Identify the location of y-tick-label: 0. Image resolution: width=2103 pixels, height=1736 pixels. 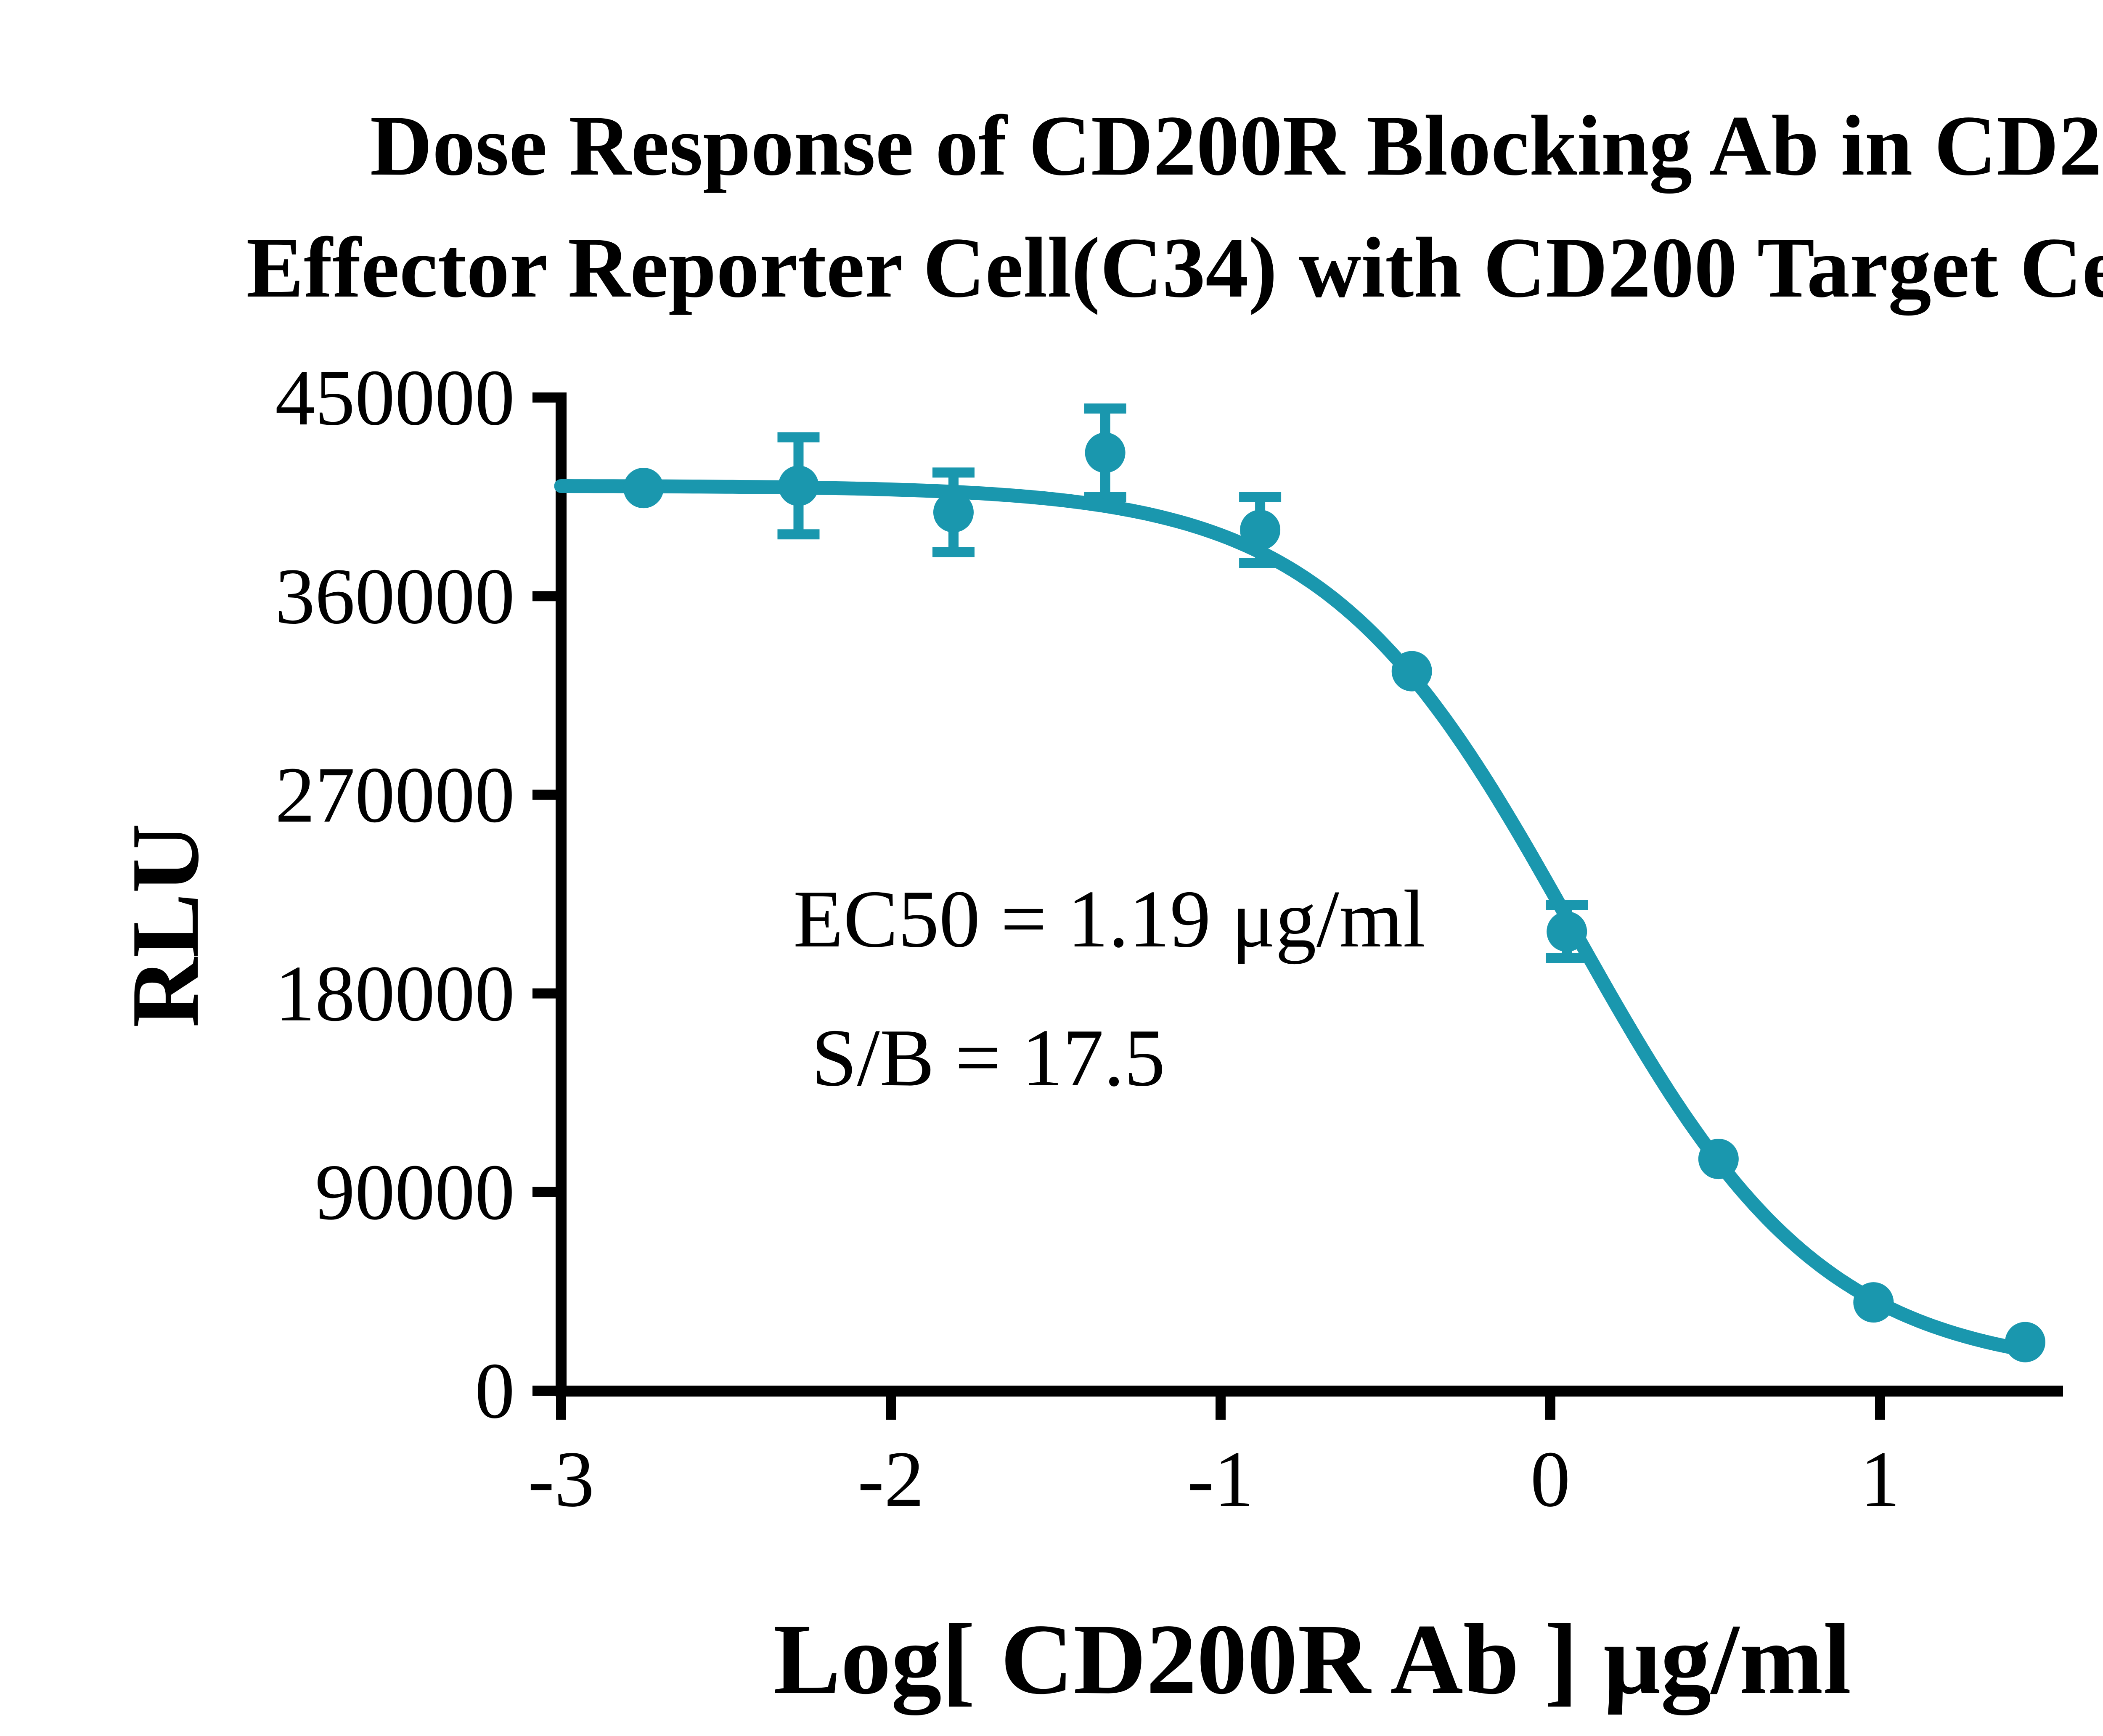
(495, 1391).